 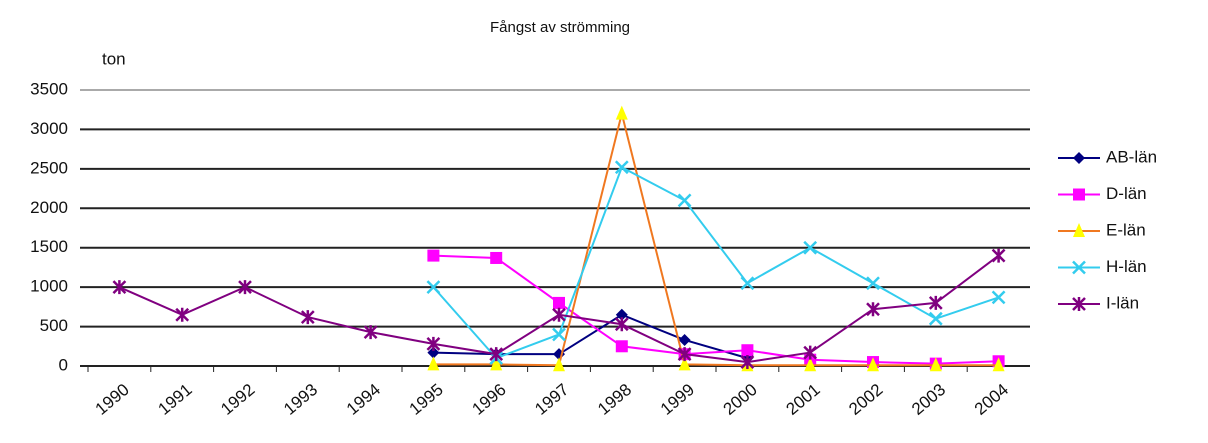 What do you see at coordinates (114, 58) in the screenshot?
I see `y-axis-label: ton` at bounding box center [114, 58].